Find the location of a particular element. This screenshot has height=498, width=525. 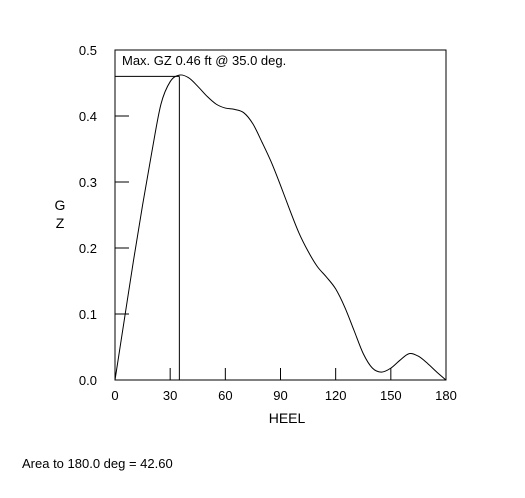

area-summary: Area to 180.0 deg = 42.60 is located at coordinates (97, 463).